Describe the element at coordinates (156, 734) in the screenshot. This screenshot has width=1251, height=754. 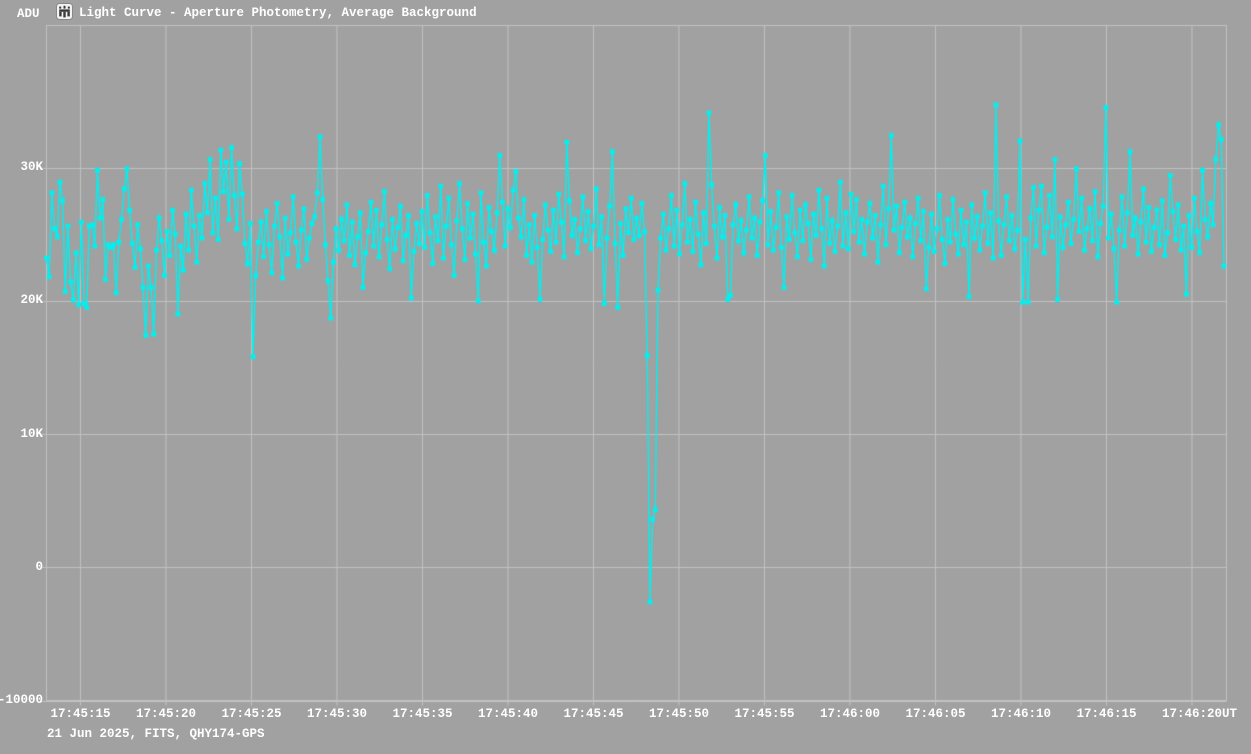
I see `footer-observation-info: 21 Jun 2025, FITS, QHY174-GPS` at that location.